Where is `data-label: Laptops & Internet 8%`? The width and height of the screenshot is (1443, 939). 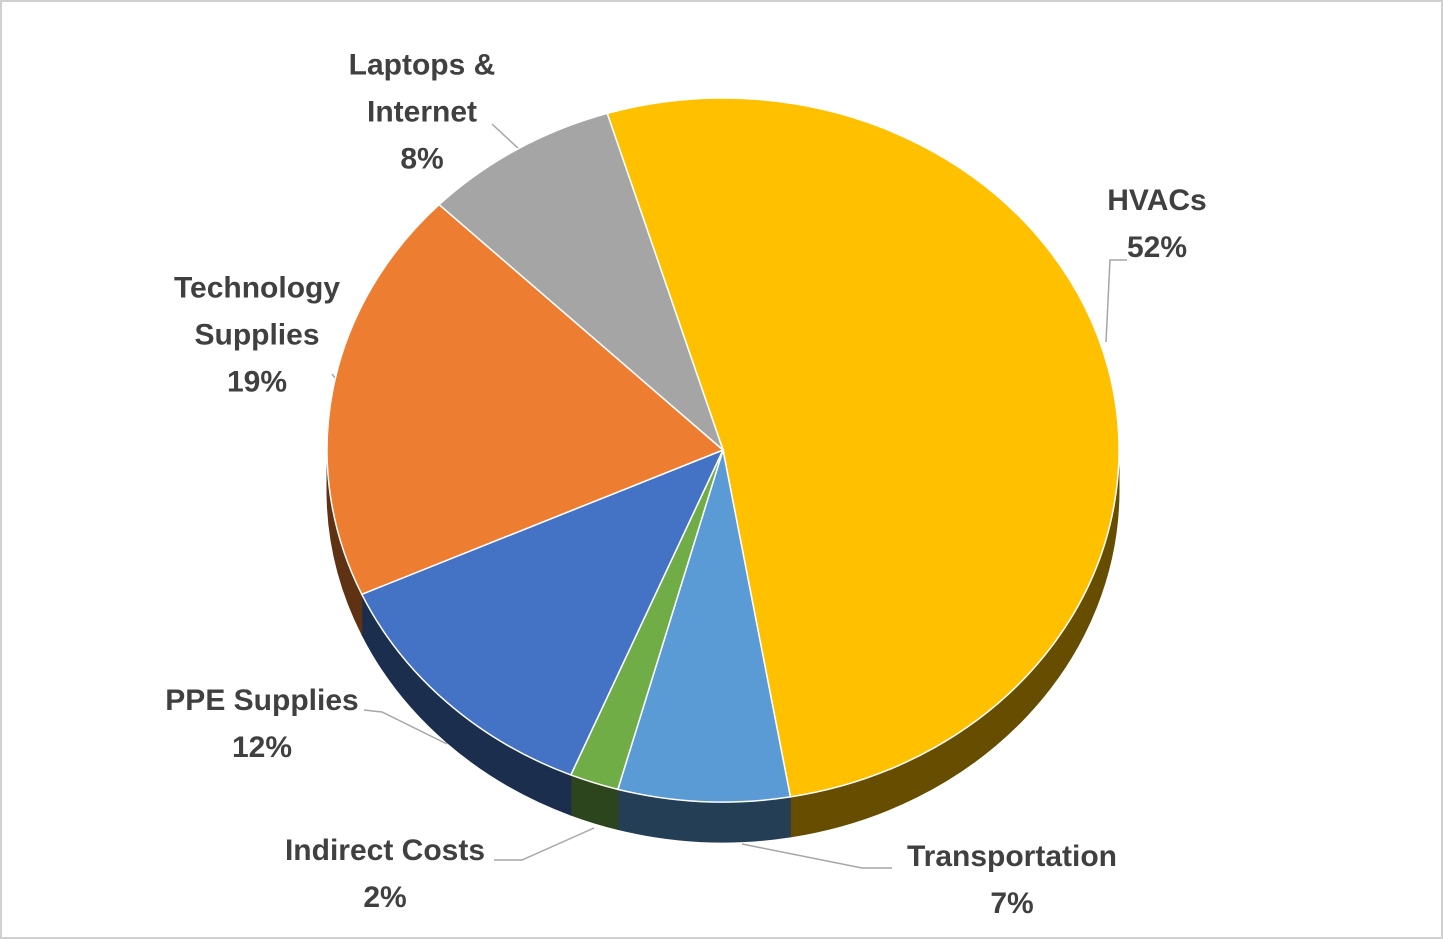 data-label: Laptops & Internet 8% is located at coordinates (422, 112).